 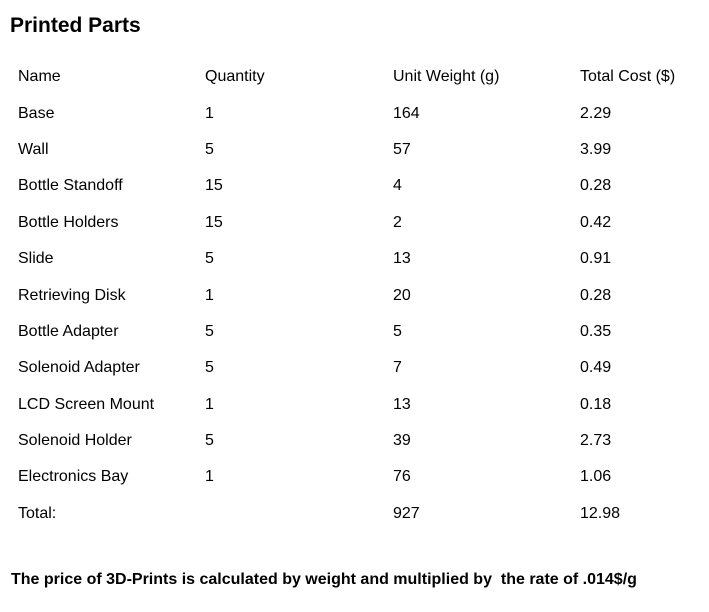 I want to click on table-row: Bottle Standoff 15 4 0.28, so click(x=359, y=186).